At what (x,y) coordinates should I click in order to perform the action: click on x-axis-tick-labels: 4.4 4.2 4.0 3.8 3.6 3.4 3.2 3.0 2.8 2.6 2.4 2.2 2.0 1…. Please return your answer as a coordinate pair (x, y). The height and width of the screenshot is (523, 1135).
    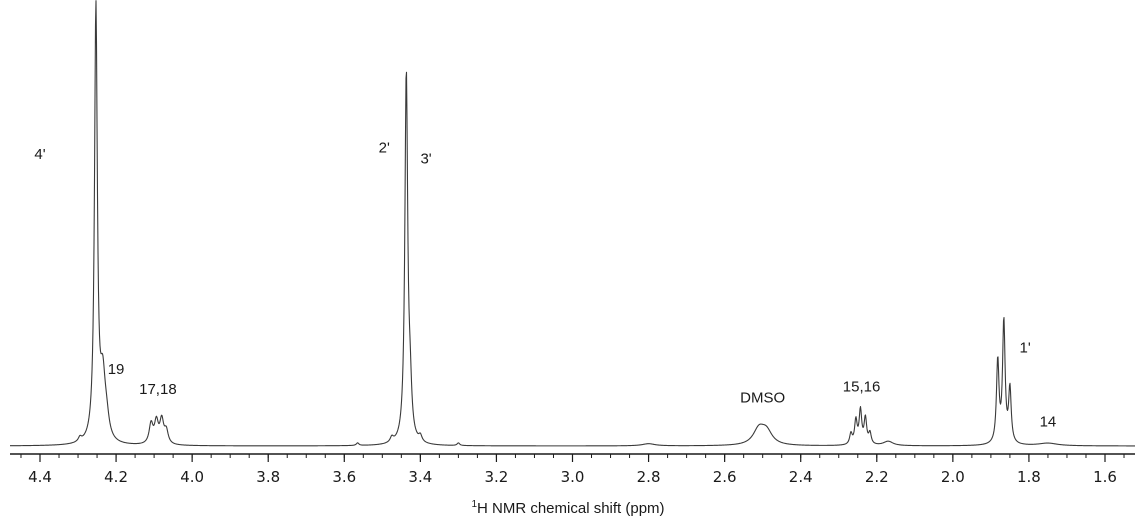
    Looking at the image, I should click on (572, 477).